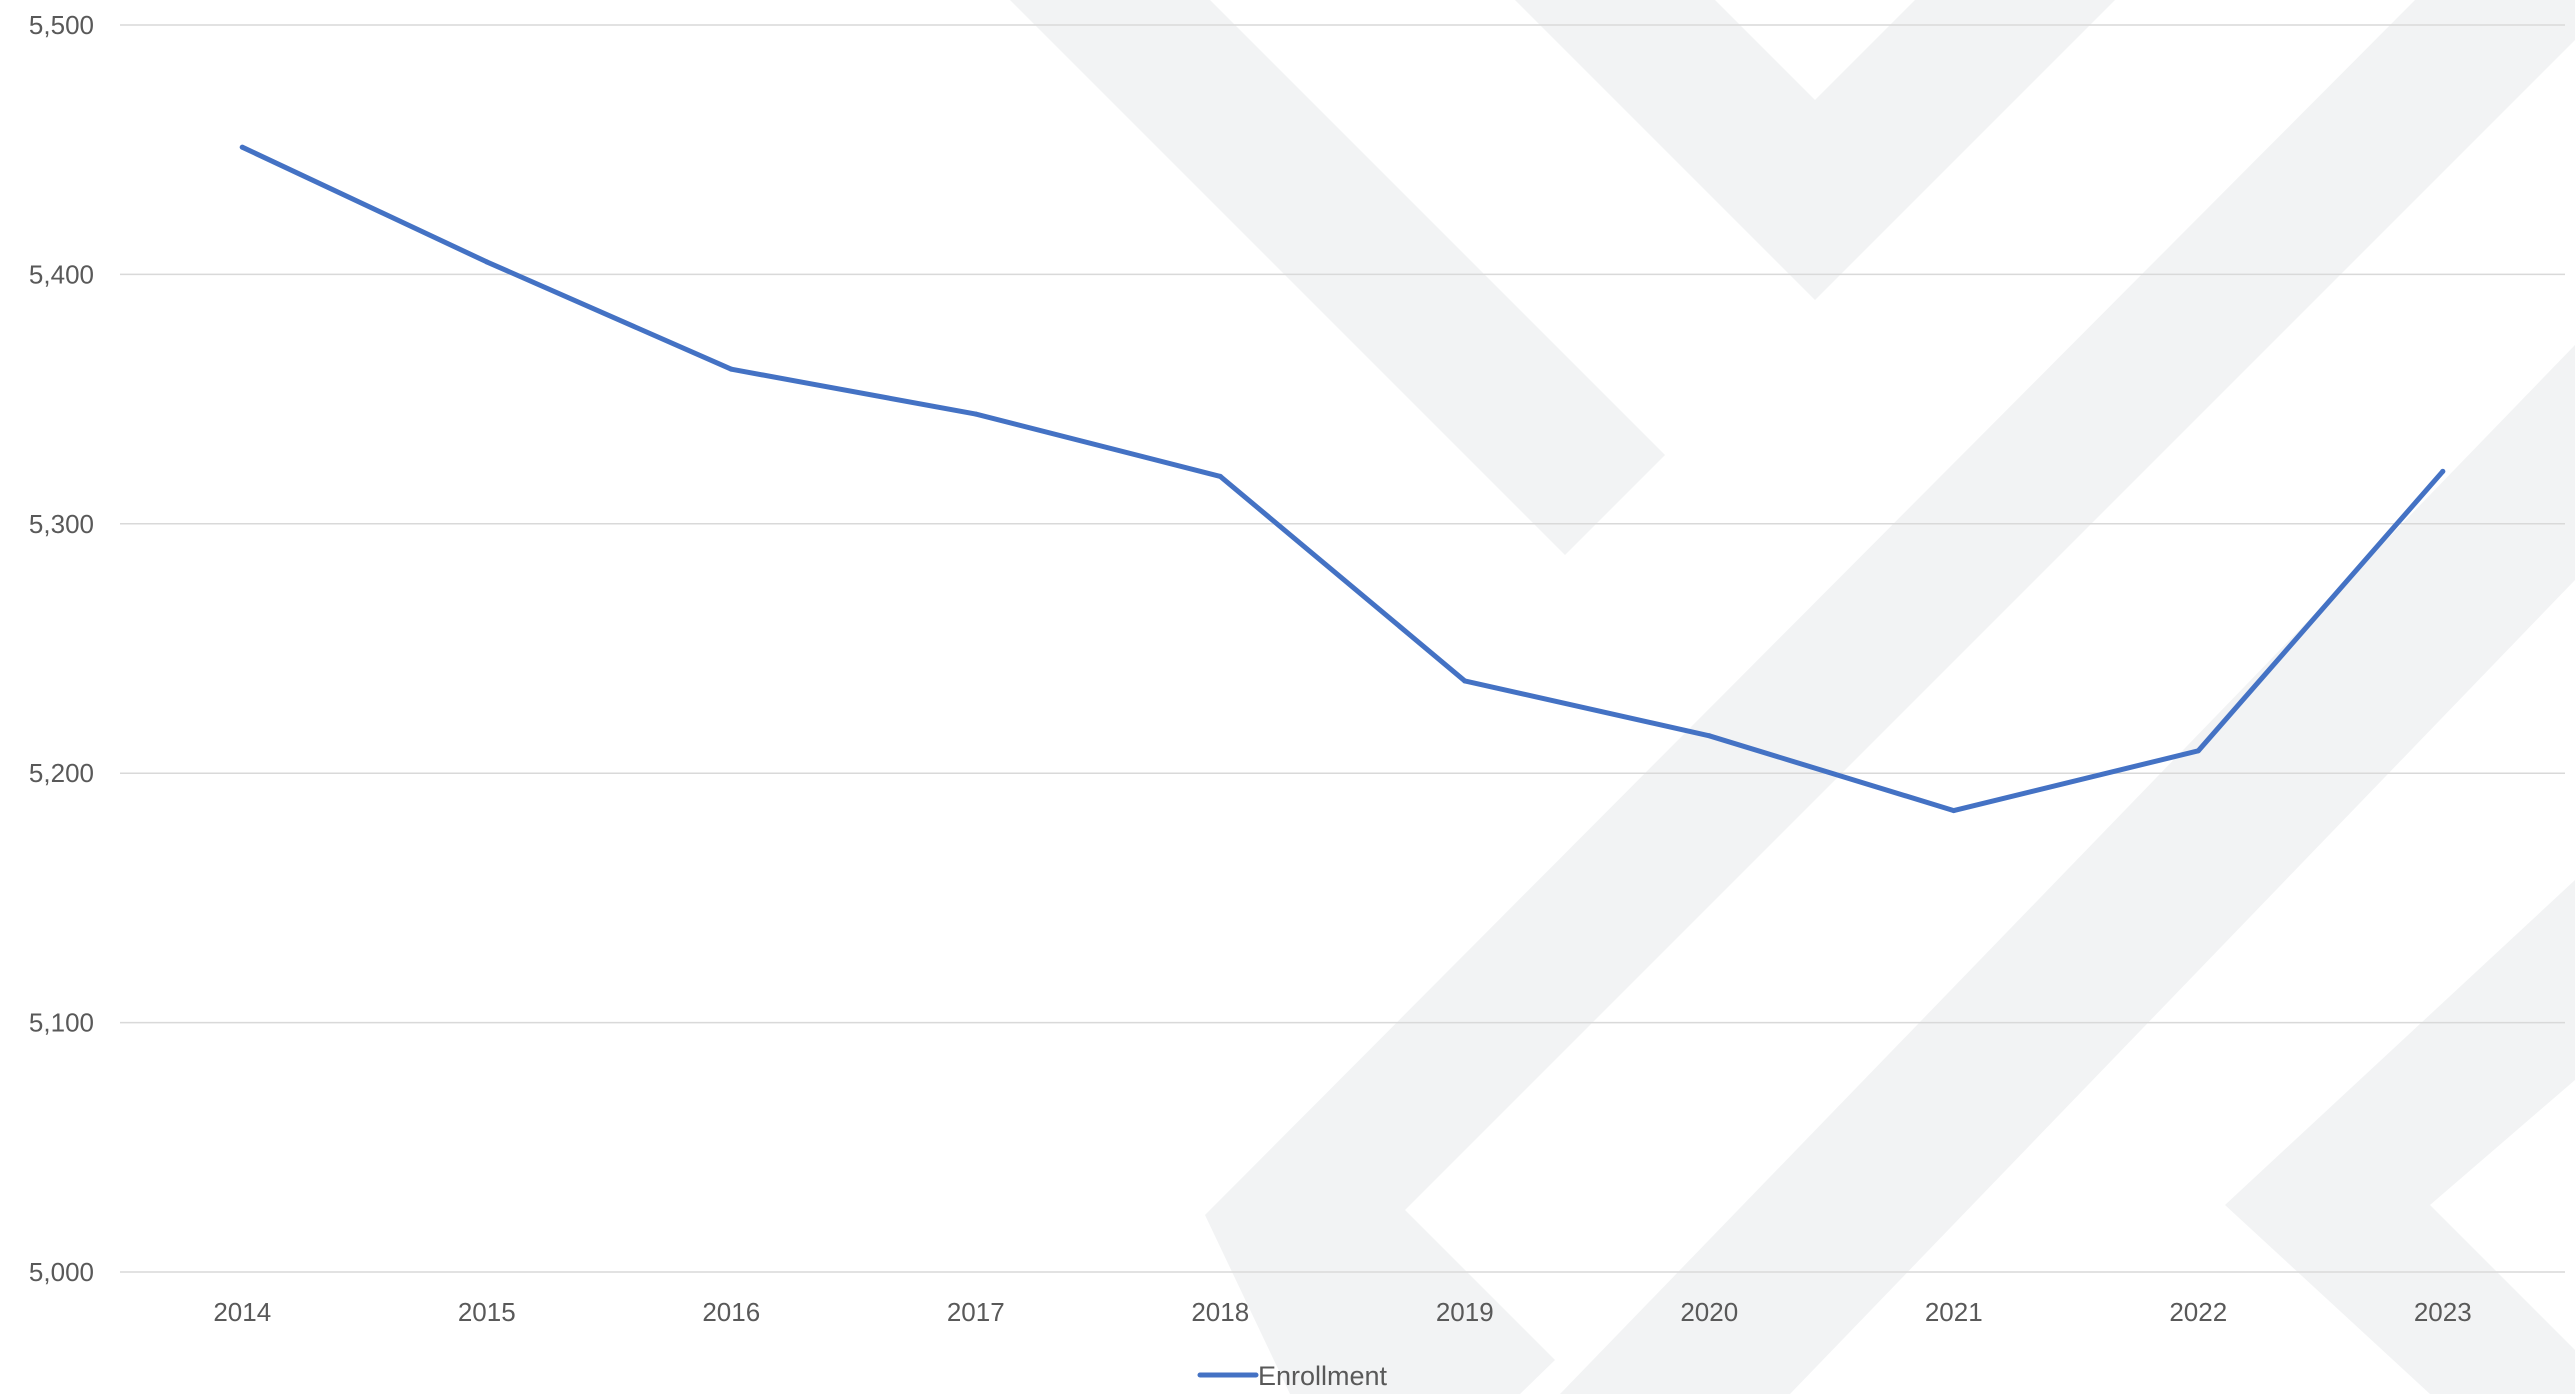  Describe the element at coordinates (2400, 1137) in the screenshot. I see `watermark-chevron-bottom-right` at that location.